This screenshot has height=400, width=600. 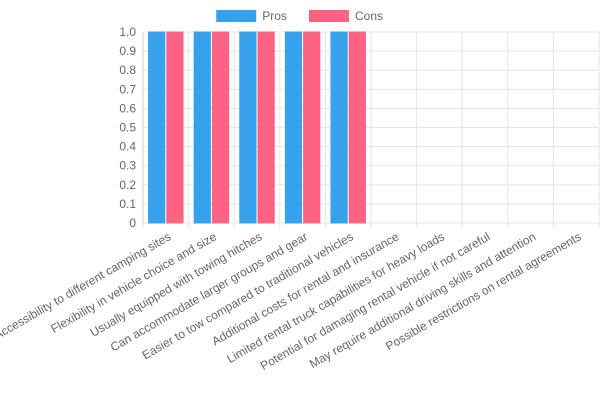 What do you see at coordinates (369, 16) in the screenshot?
I see `legend-label: Cons` at bounding box center [369, 16].